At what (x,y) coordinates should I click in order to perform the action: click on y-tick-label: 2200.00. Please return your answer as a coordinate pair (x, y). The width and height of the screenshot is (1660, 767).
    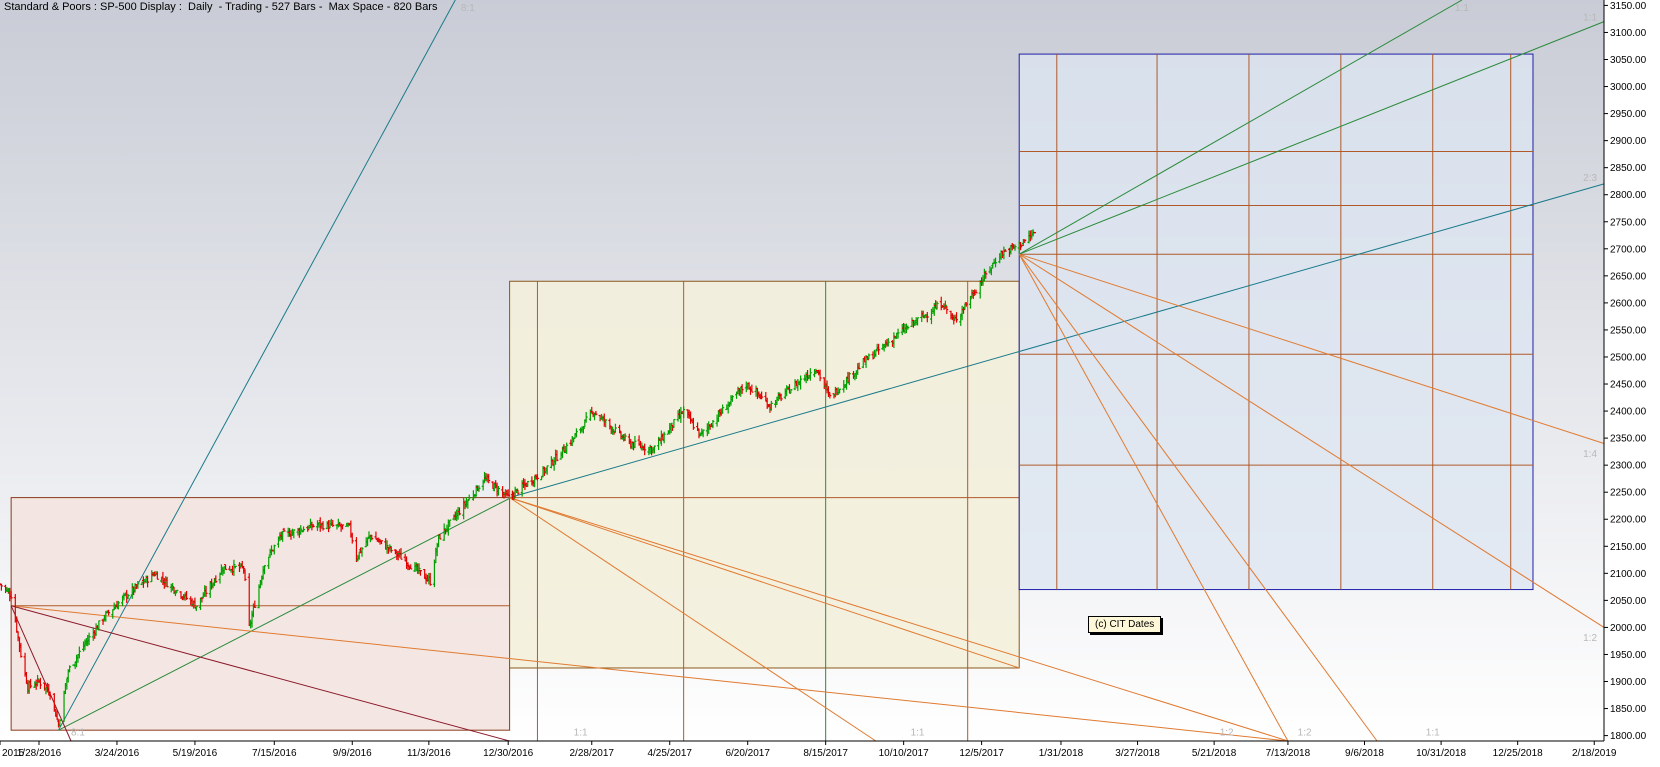
    Looking at the image, I should click on (1628, 520).